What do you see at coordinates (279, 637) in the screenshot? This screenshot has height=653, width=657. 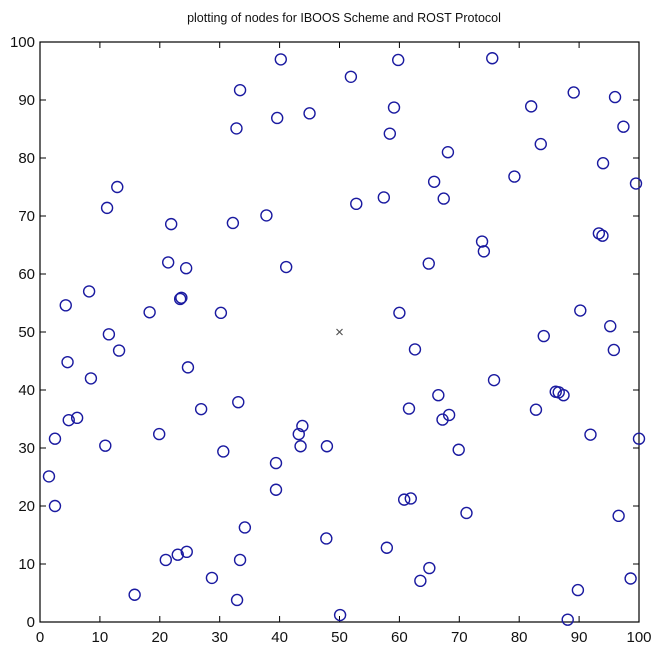 I see `x-tick-label: 40` at bounding box center [279, 637].